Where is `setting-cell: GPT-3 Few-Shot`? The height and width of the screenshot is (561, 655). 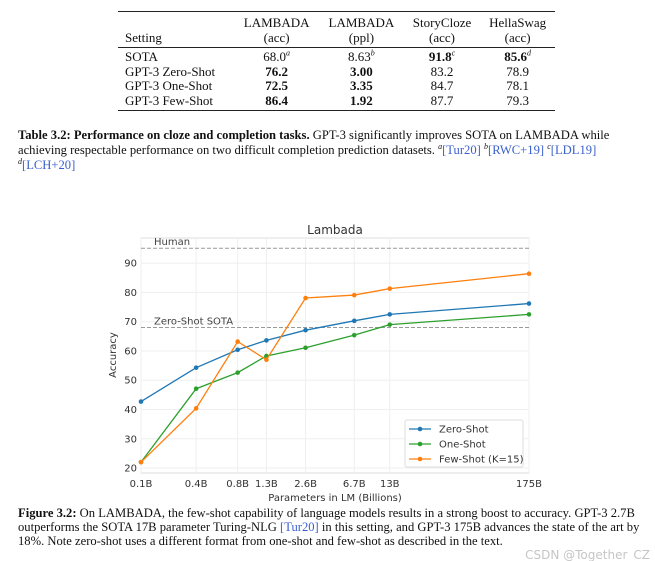
setting-cell: GPT-3 Few-Shot is located at coordinates (169, 100).